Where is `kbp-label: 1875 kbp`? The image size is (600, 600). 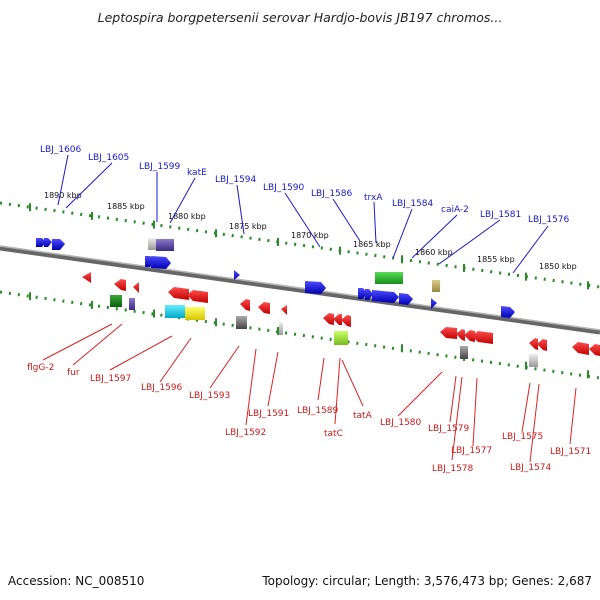
kbp-label: 1875 kbp is located at coordinates (248, 226).